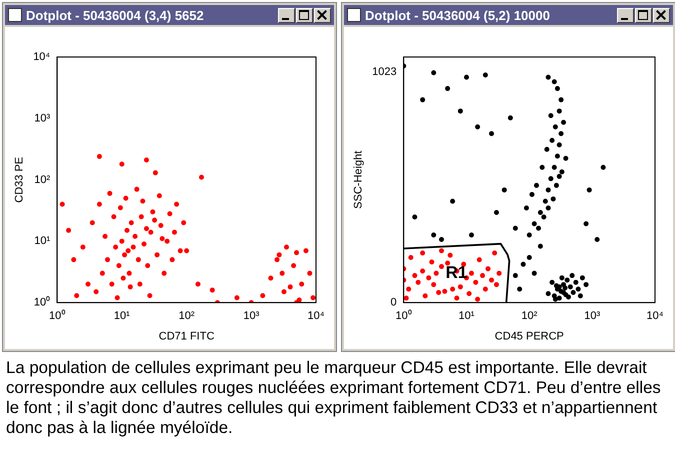  What do you see at coordinates (529, 336) in the screenshot?
I see `x-axis-title: CD45 PERCP` at bounding box center [529, 336].